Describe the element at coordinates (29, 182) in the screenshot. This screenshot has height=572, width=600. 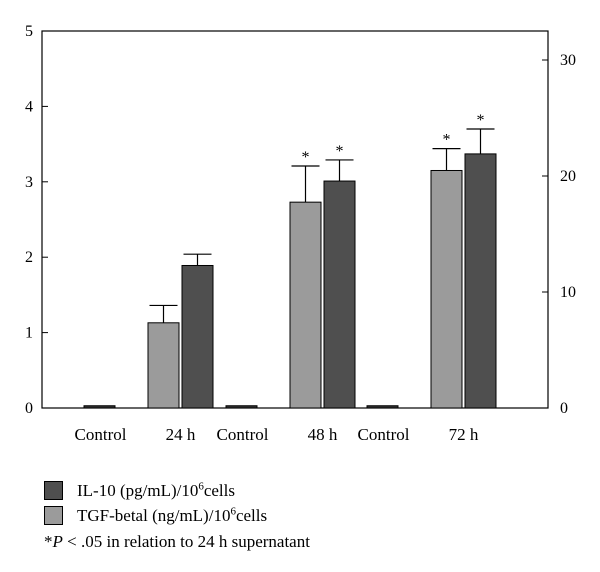
I see `left-axis-tick-label: 3` at that location.